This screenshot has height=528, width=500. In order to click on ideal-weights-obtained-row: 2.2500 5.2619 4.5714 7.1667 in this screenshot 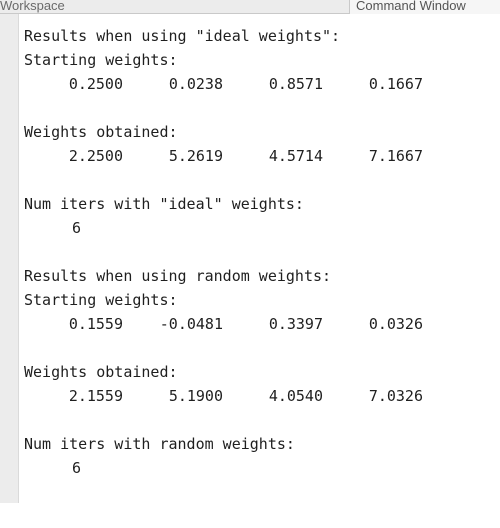, I will do `click(259, 156)`.